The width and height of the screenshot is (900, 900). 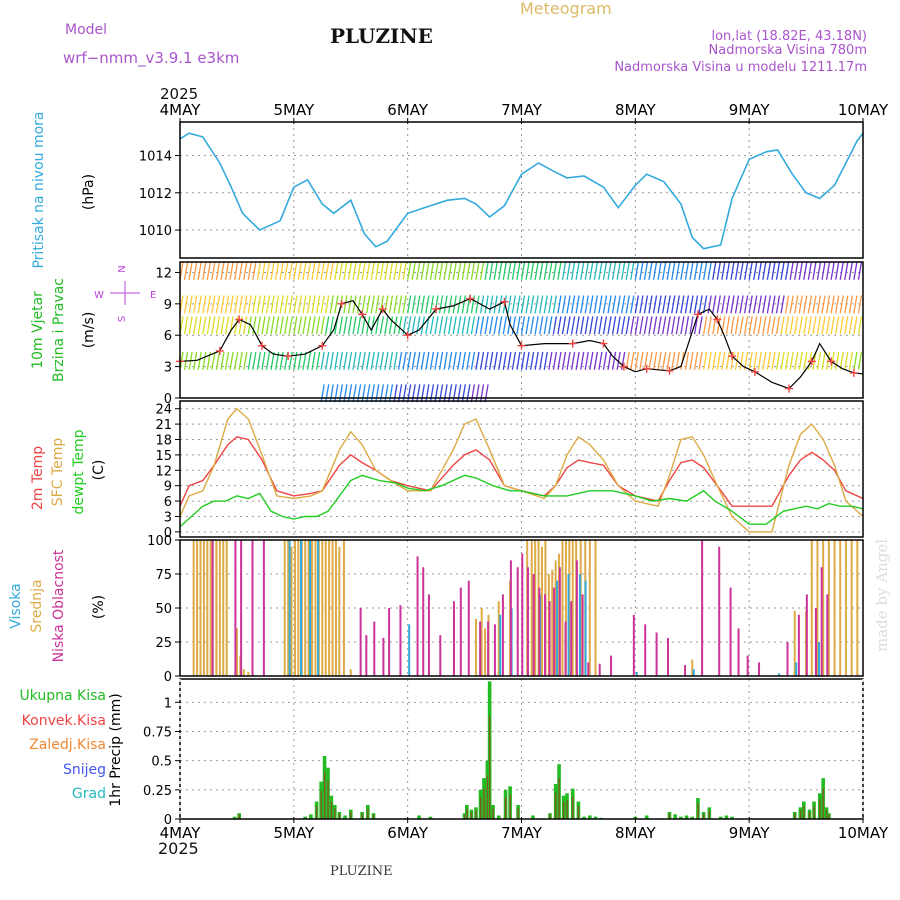 I want to click on precip-legend-item: Ukupna Kisa, so click(x=62, y=696).